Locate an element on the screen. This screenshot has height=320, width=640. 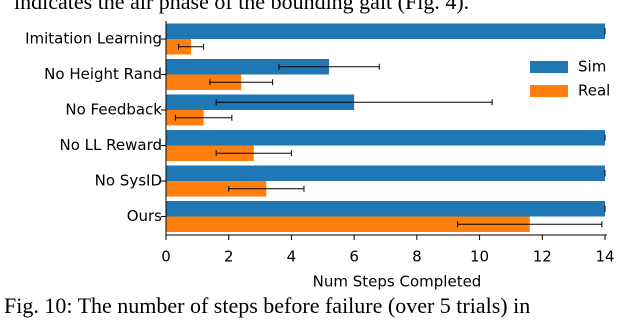
x-tick-label: 2 is located at coordinates (229, 257).